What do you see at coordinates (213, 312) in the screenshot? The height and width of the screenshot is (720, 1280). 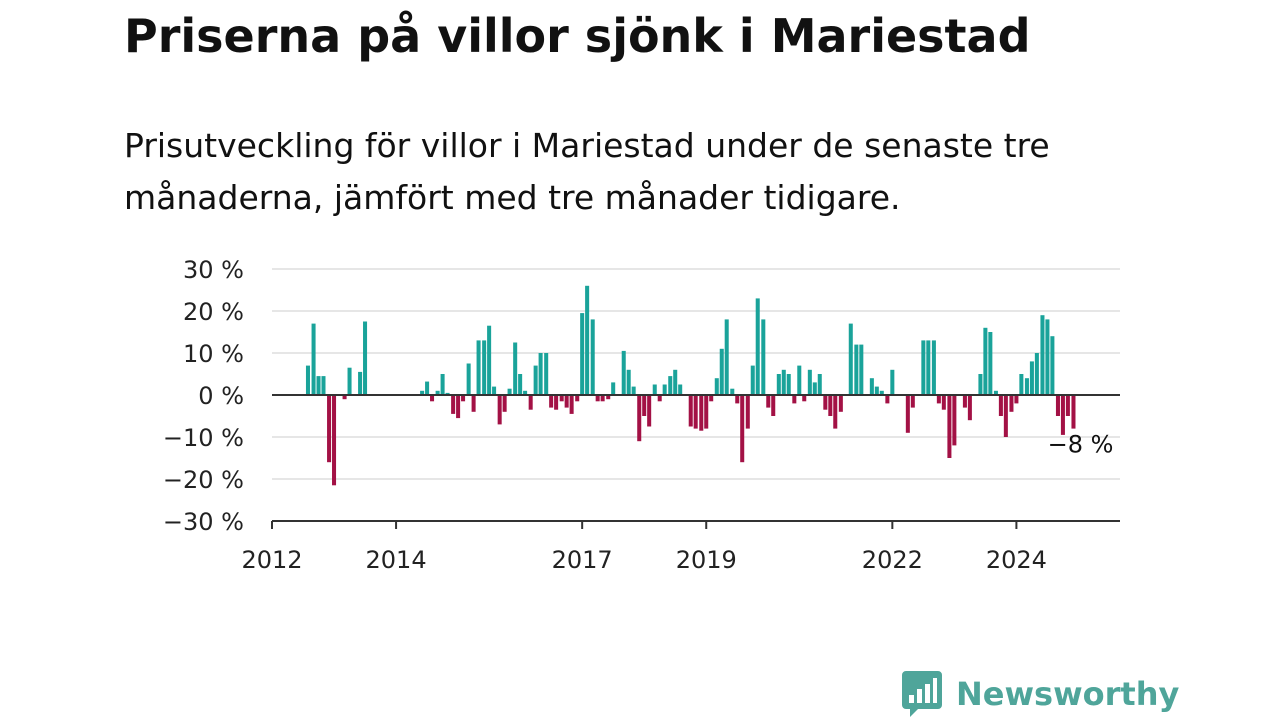 I see `y-tick-label: 20 %` at bounding box center [213, 312].